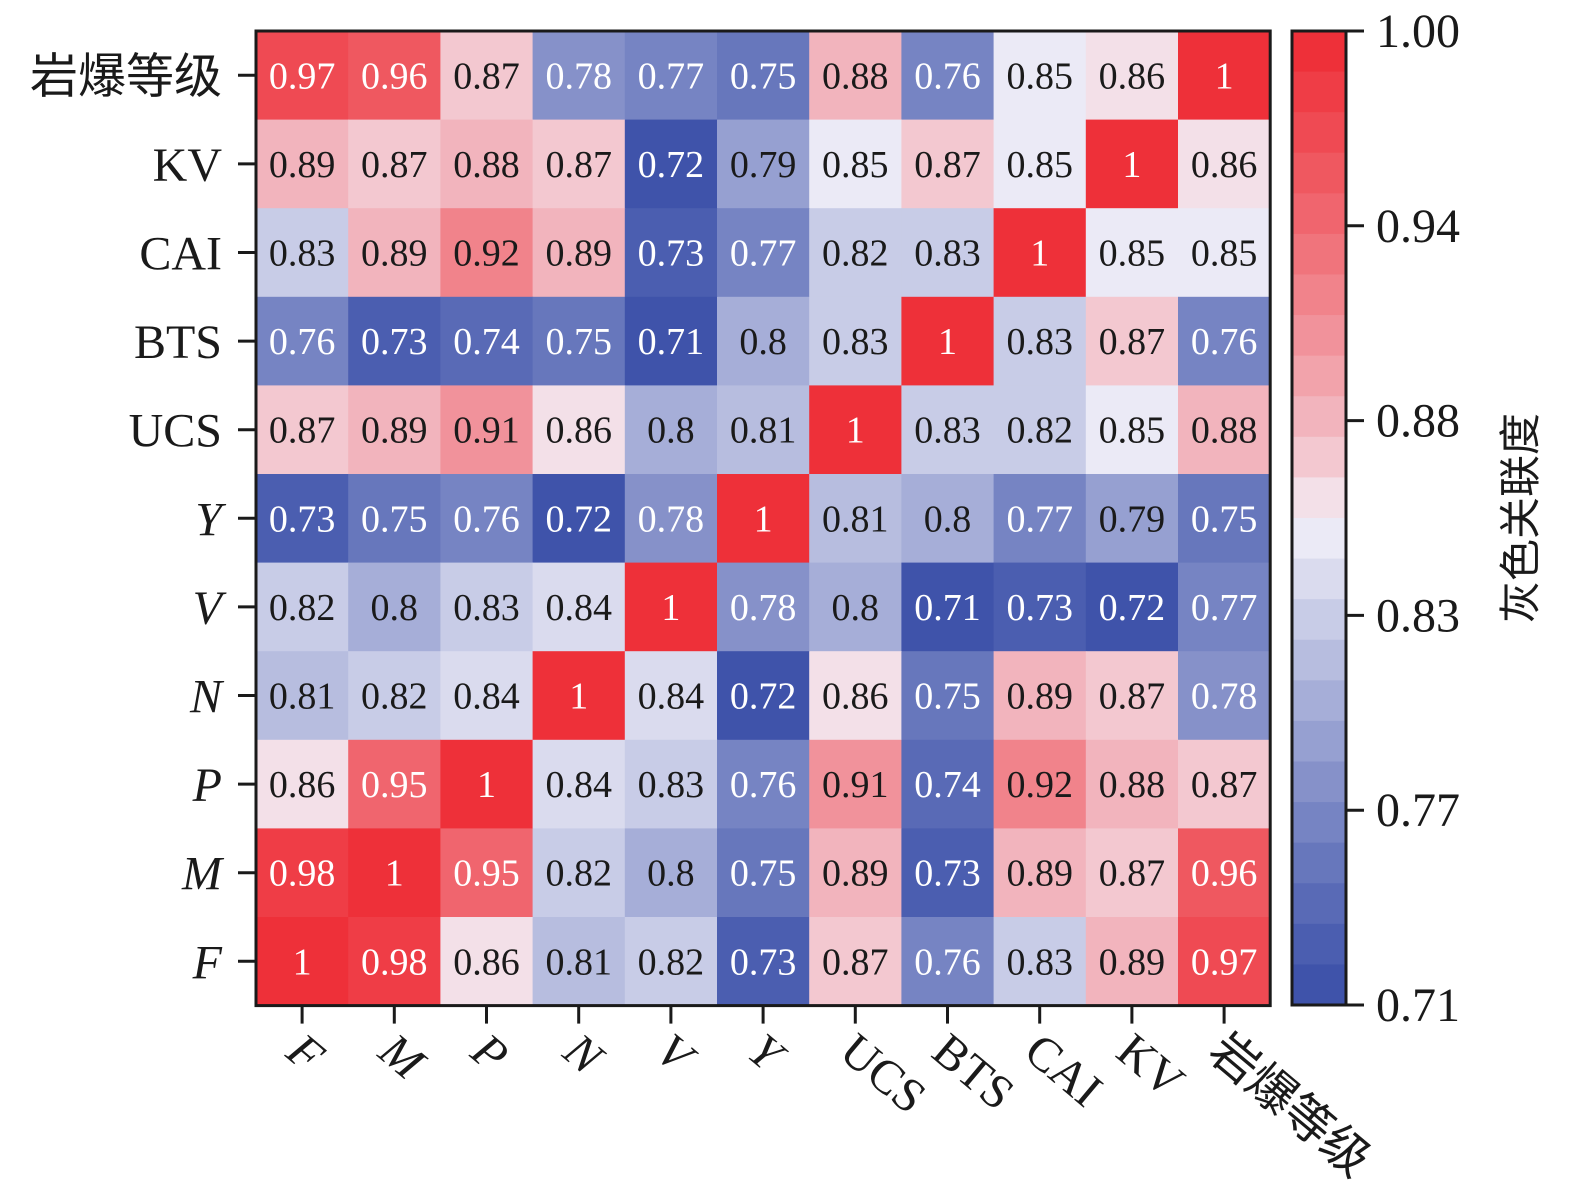 The image size is (1575, 1191). What do you see at coordinates (1319, 518) in the screenshot?
I see `colorbar-border` at bounding box center [1319, 518].